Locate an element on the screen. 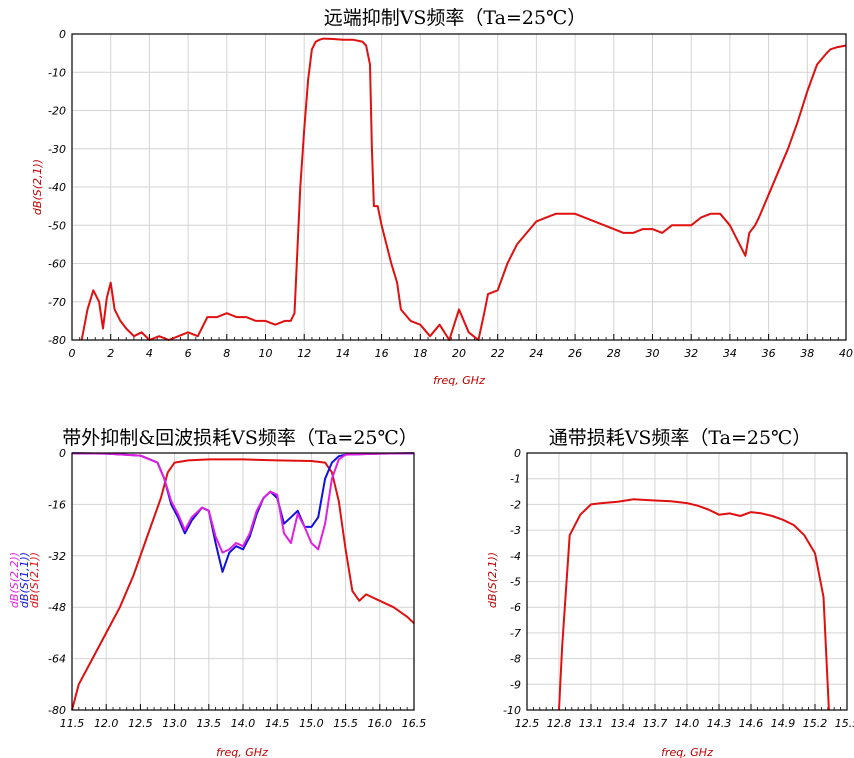 The height and width of the screenshot is (758, 854). chart3-y-label: dB(S(2,1)) is located at coordinates (492, 580).